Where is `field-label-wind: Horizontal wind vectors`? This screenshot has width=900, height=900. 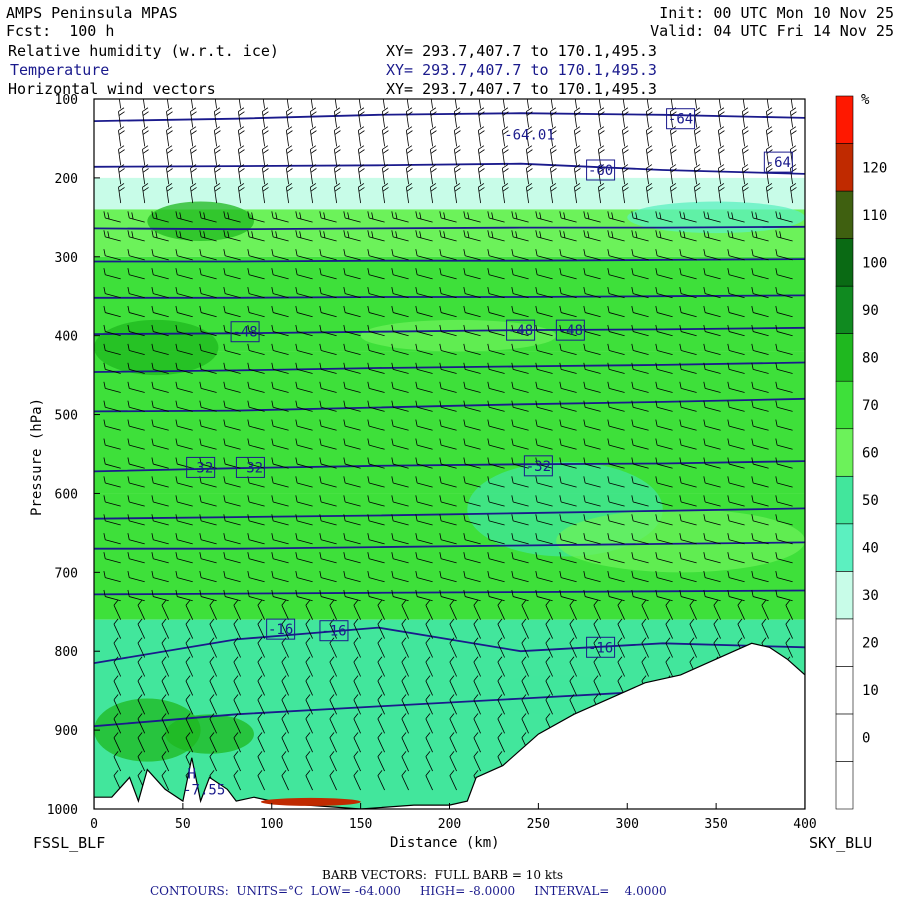 field-label-wind: Horizontal wind vectors is located at coordinates (112, 89).